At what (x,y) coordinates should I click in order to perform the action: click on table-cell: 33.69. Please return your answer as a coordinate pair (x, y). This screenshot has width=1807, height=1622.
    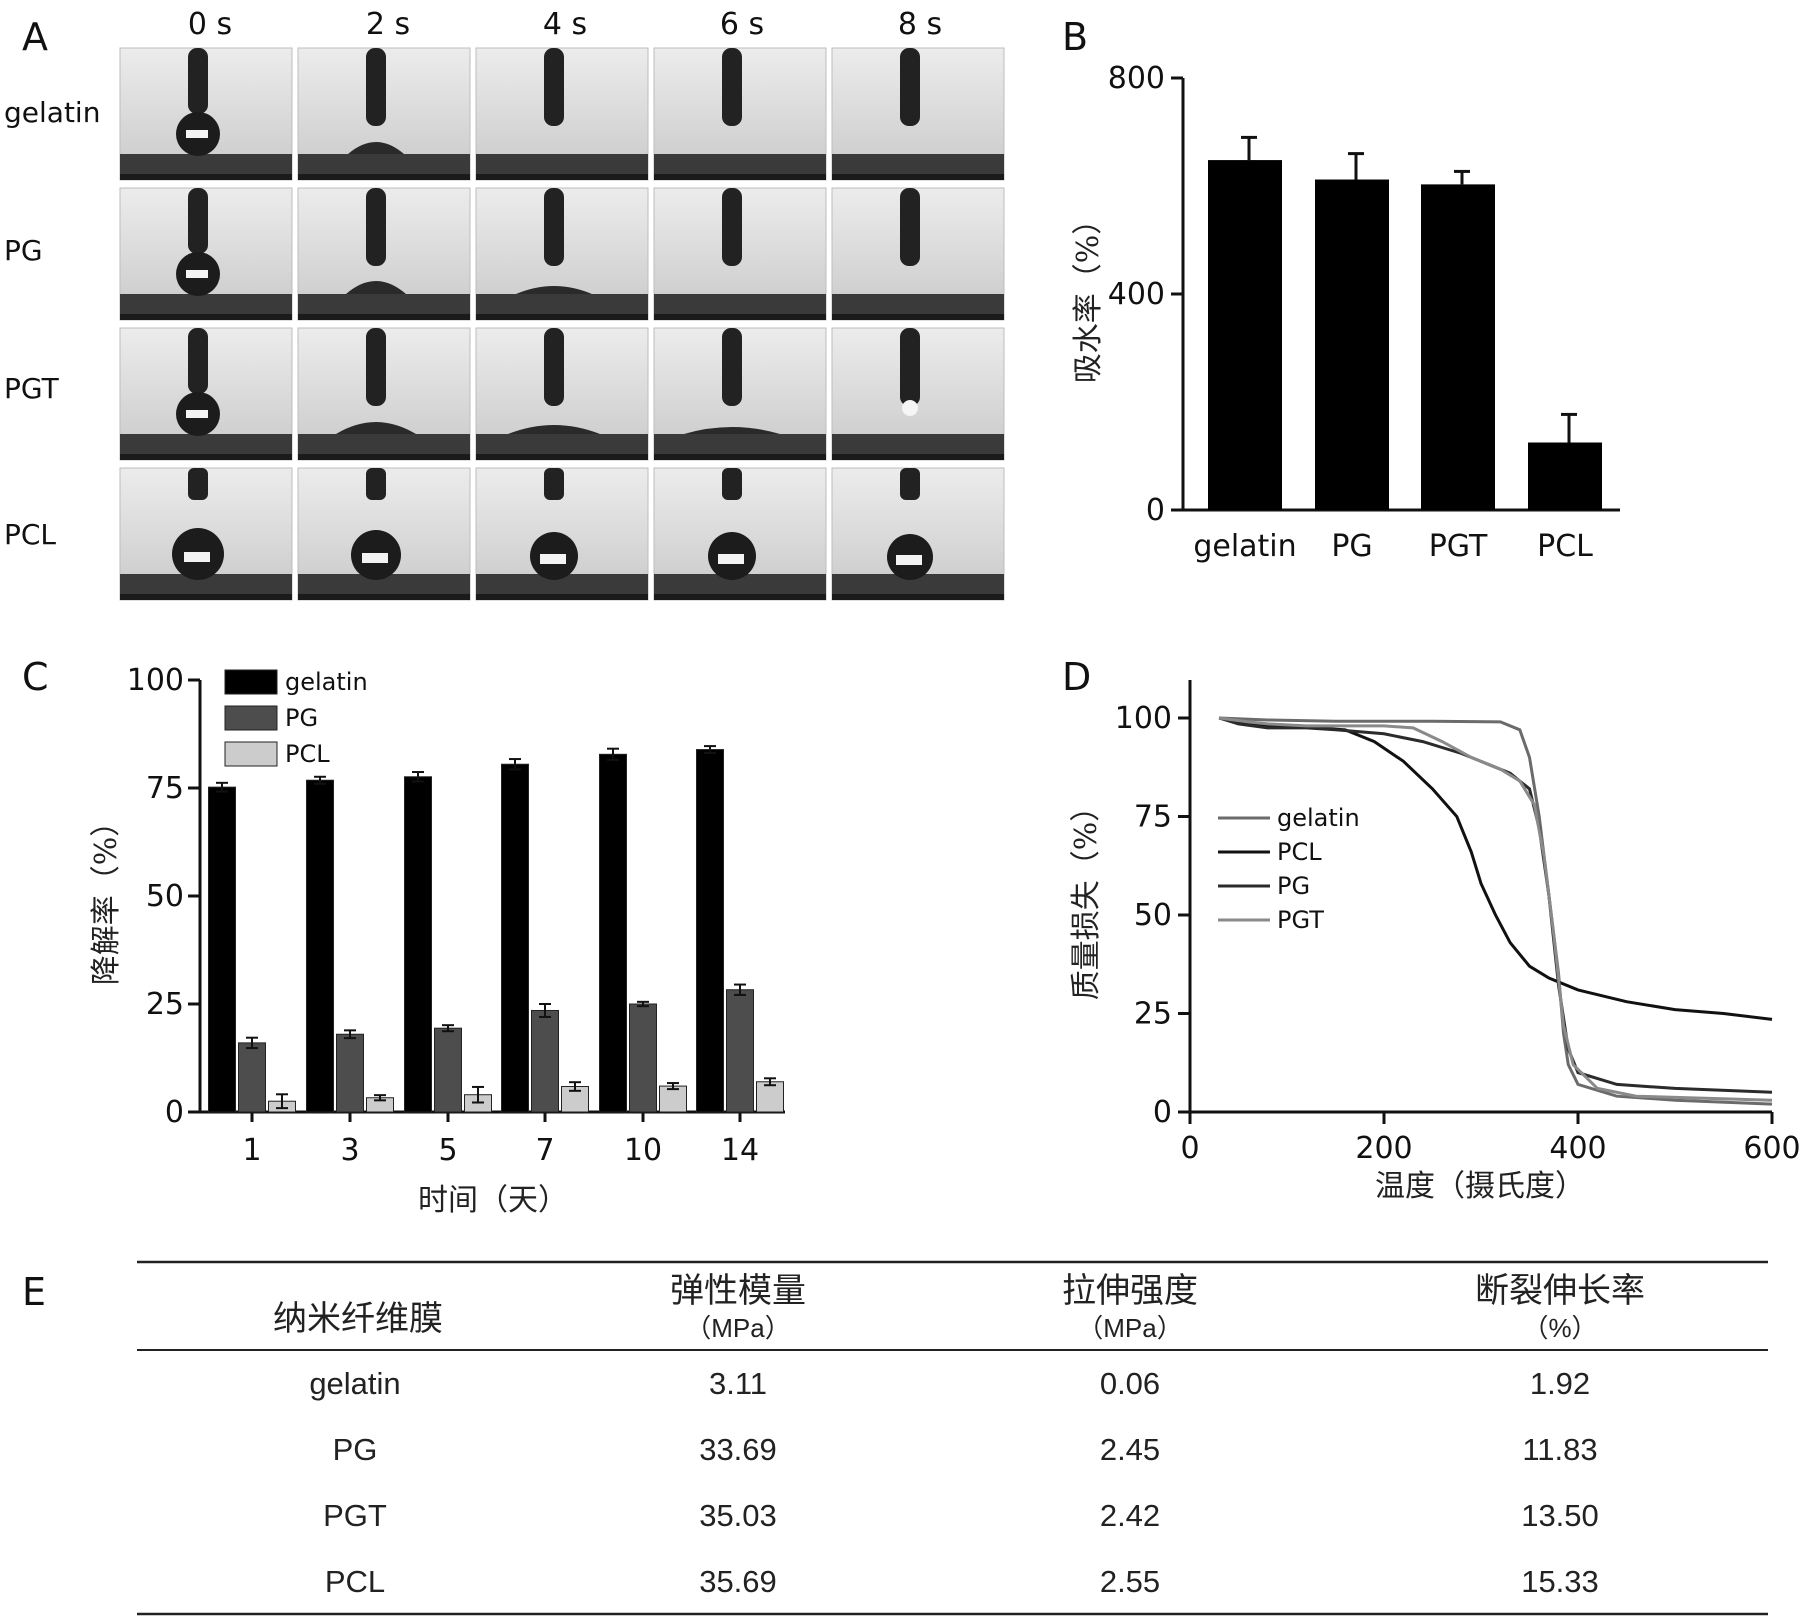
    Looking at the image, I should click on (738, 1449).